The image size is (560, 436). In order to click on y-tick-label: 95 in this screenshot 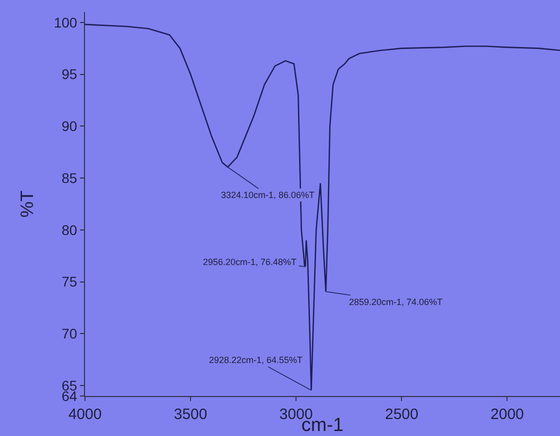, I will do `click(70, 74)`.